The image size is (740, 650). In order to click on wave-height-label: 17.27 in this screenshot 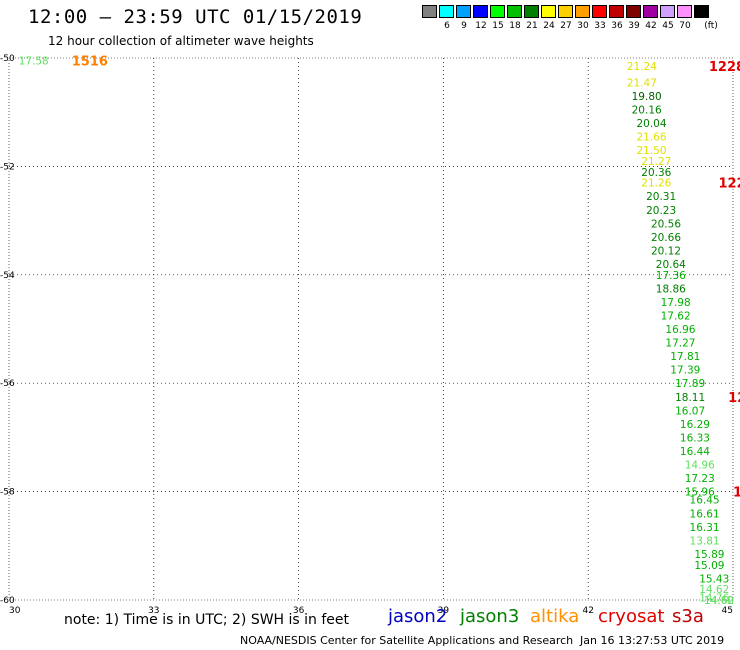, I will do `click(680, 344)`.